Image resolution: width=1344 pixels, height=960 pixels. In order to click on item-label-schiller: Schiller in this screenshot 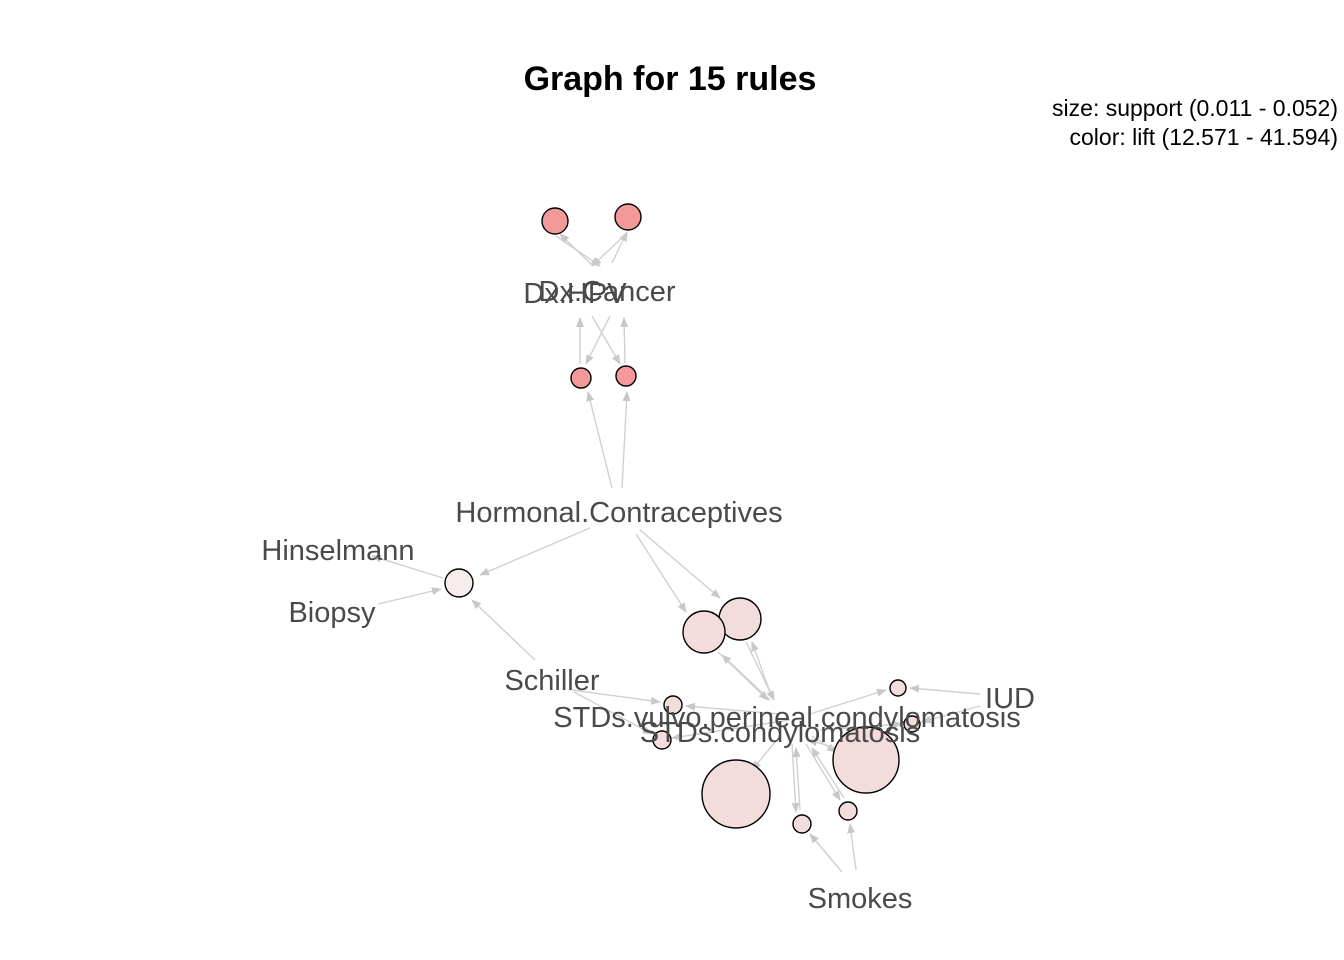, I will do `click(551, 681)`.